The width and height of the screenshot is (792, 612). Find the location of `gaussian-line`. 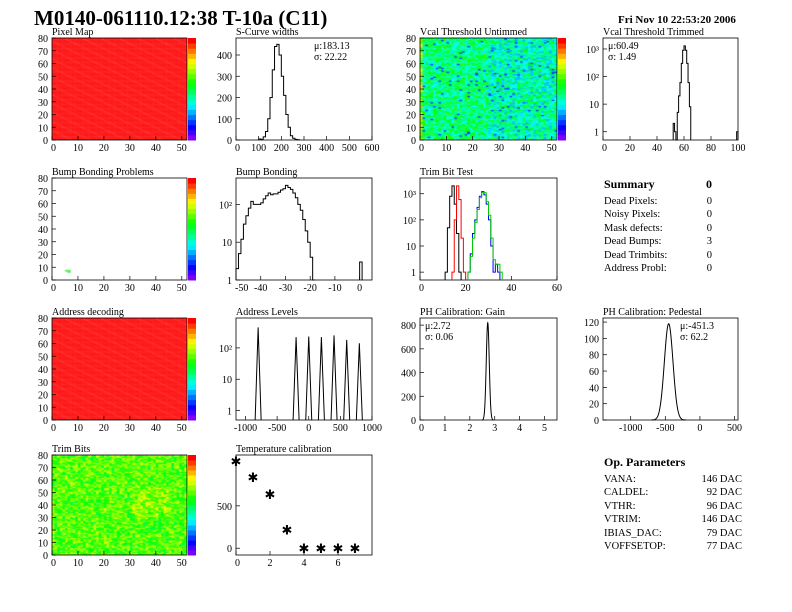

gaussian-line is located at coordinates (668, 372).